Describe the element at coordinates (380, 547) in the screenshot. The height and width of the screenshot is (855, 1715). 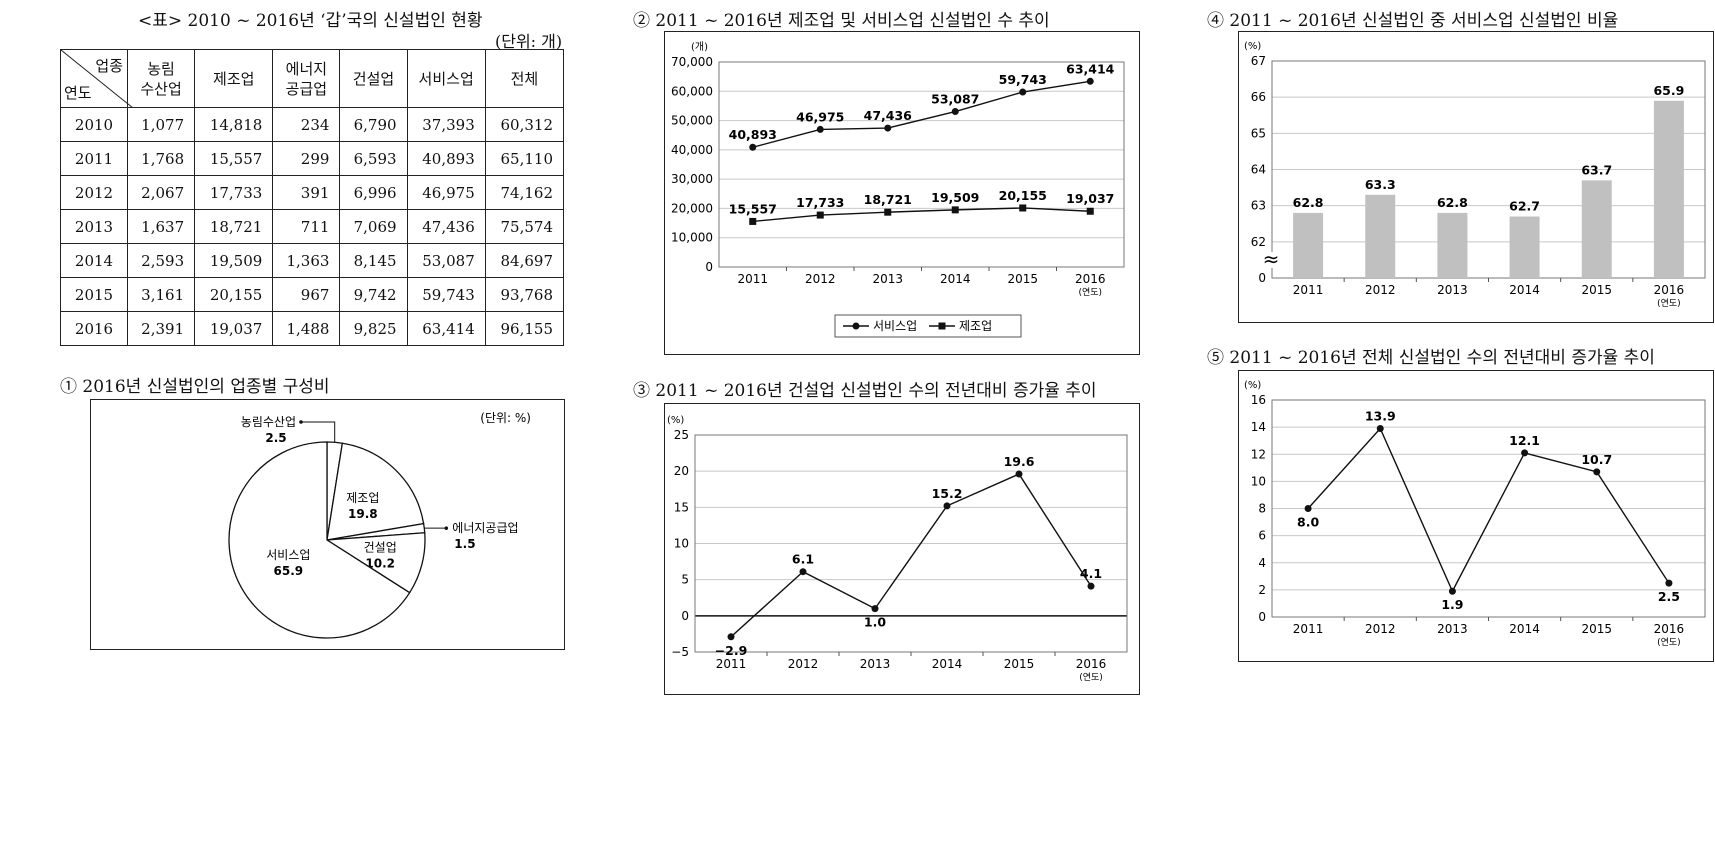
I see `pie-slice-label: 건설업` at that location.